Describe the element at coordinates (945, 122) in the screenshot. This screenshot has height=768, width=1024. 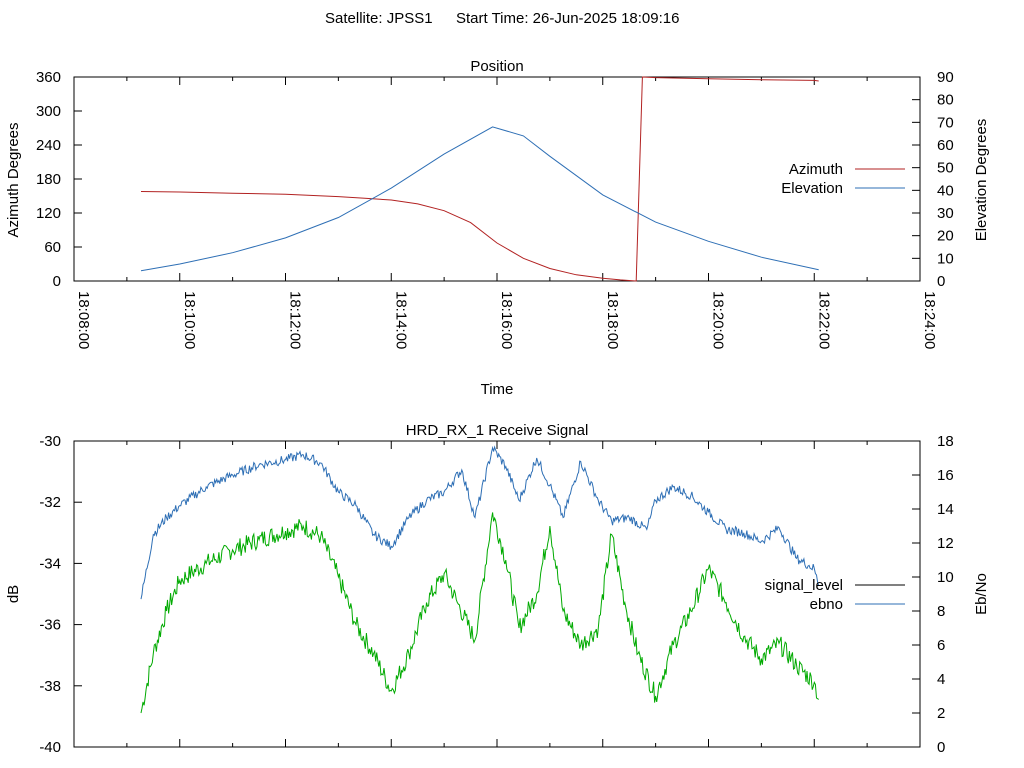
I see `y2-tick-label: 70` at that location.